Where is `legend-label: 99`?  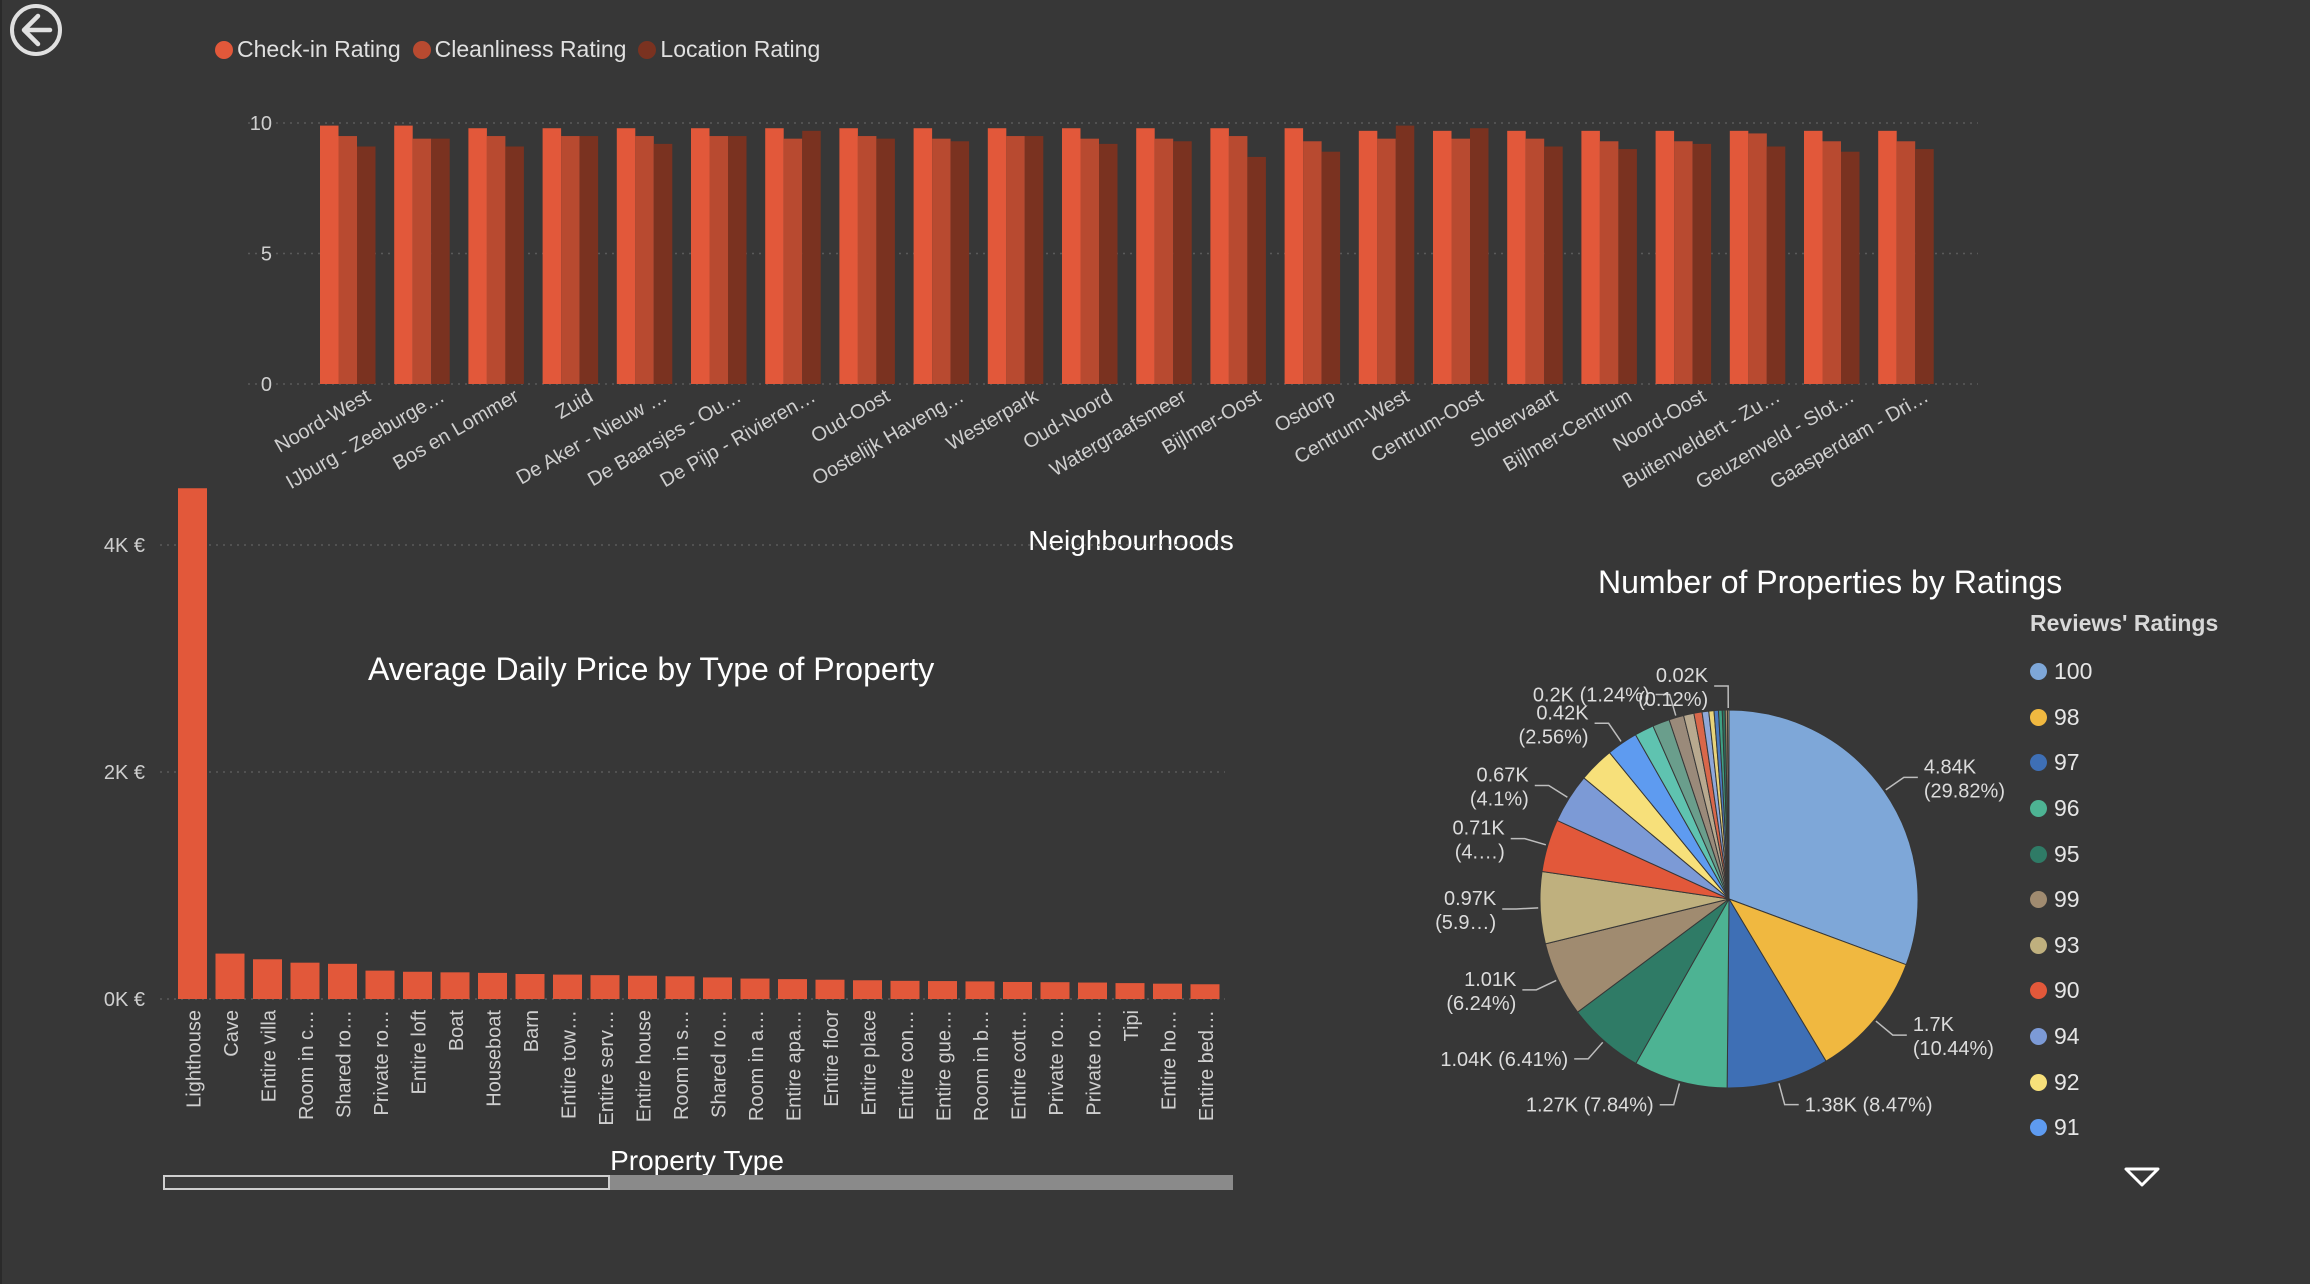
legend-label: 99 is located at coordinates (2067, 899).